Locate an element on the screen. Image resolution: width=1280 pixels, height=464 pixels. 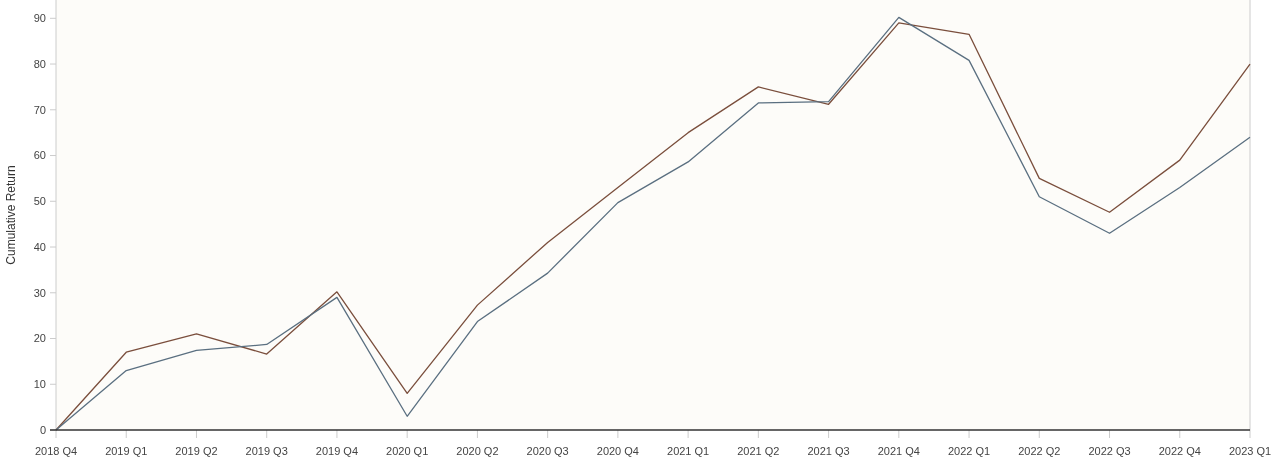
x-tick-label: 2019 Q2 is located at coordinates (196, 451).